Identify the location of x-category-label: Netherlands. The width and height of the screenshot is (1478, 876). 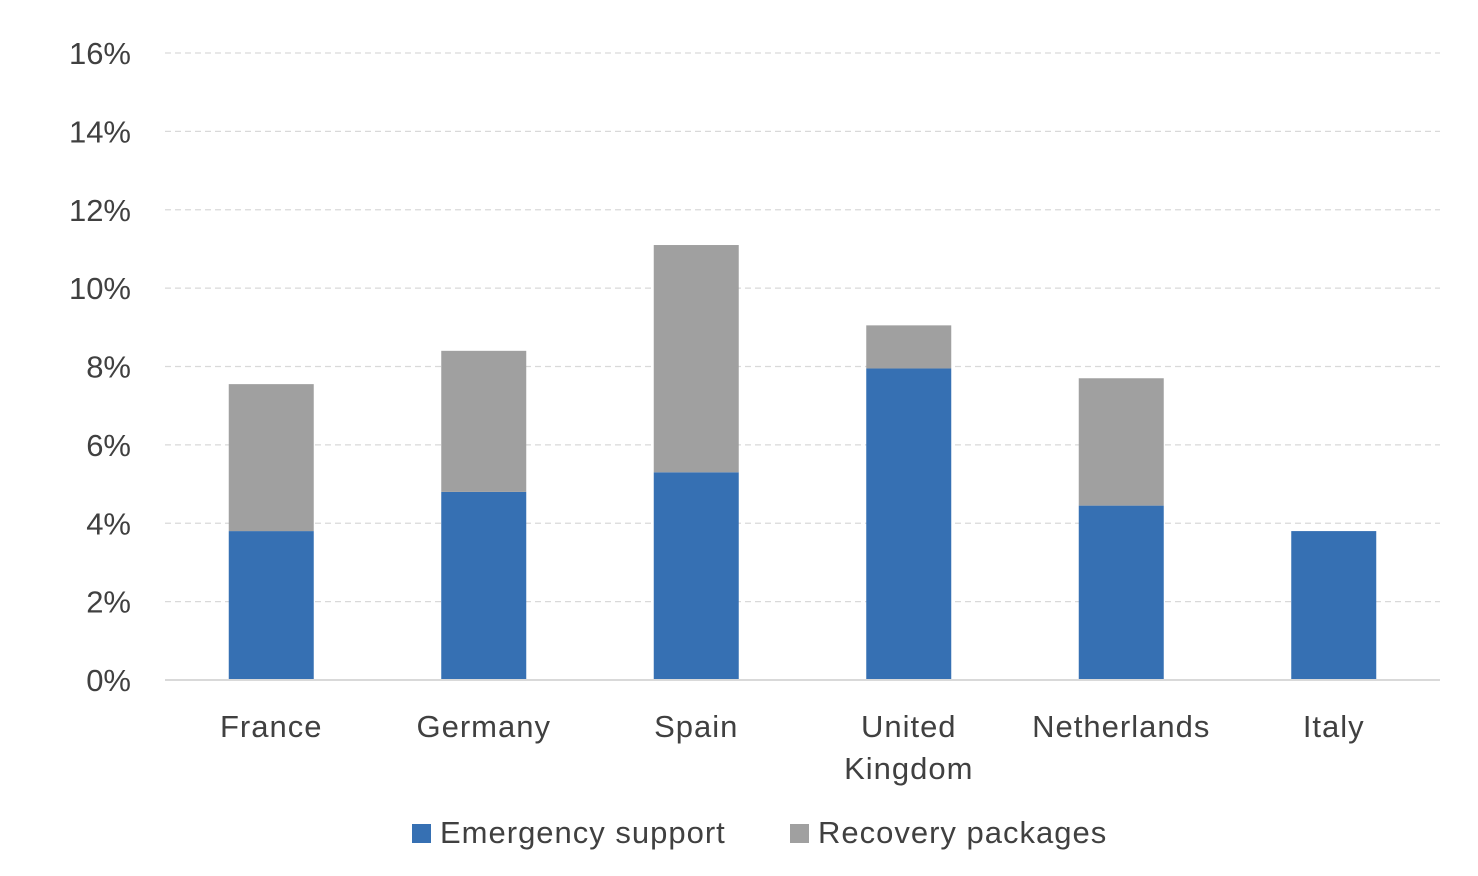
(1121, 726).